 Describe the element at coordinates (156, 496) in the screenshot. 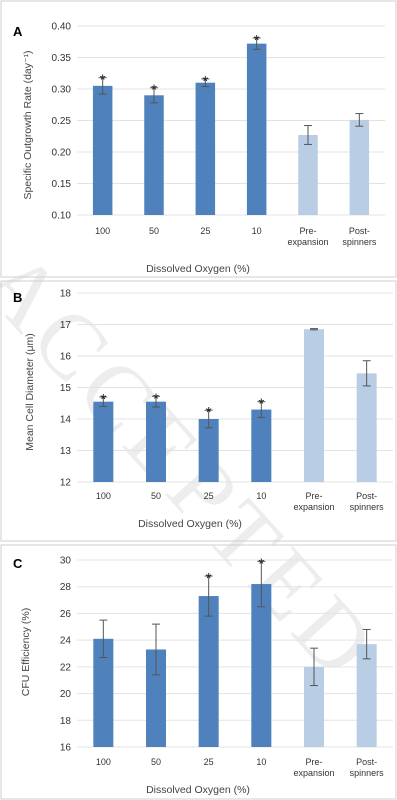

I see `panel-b-x-tick-label: 50` at that location.